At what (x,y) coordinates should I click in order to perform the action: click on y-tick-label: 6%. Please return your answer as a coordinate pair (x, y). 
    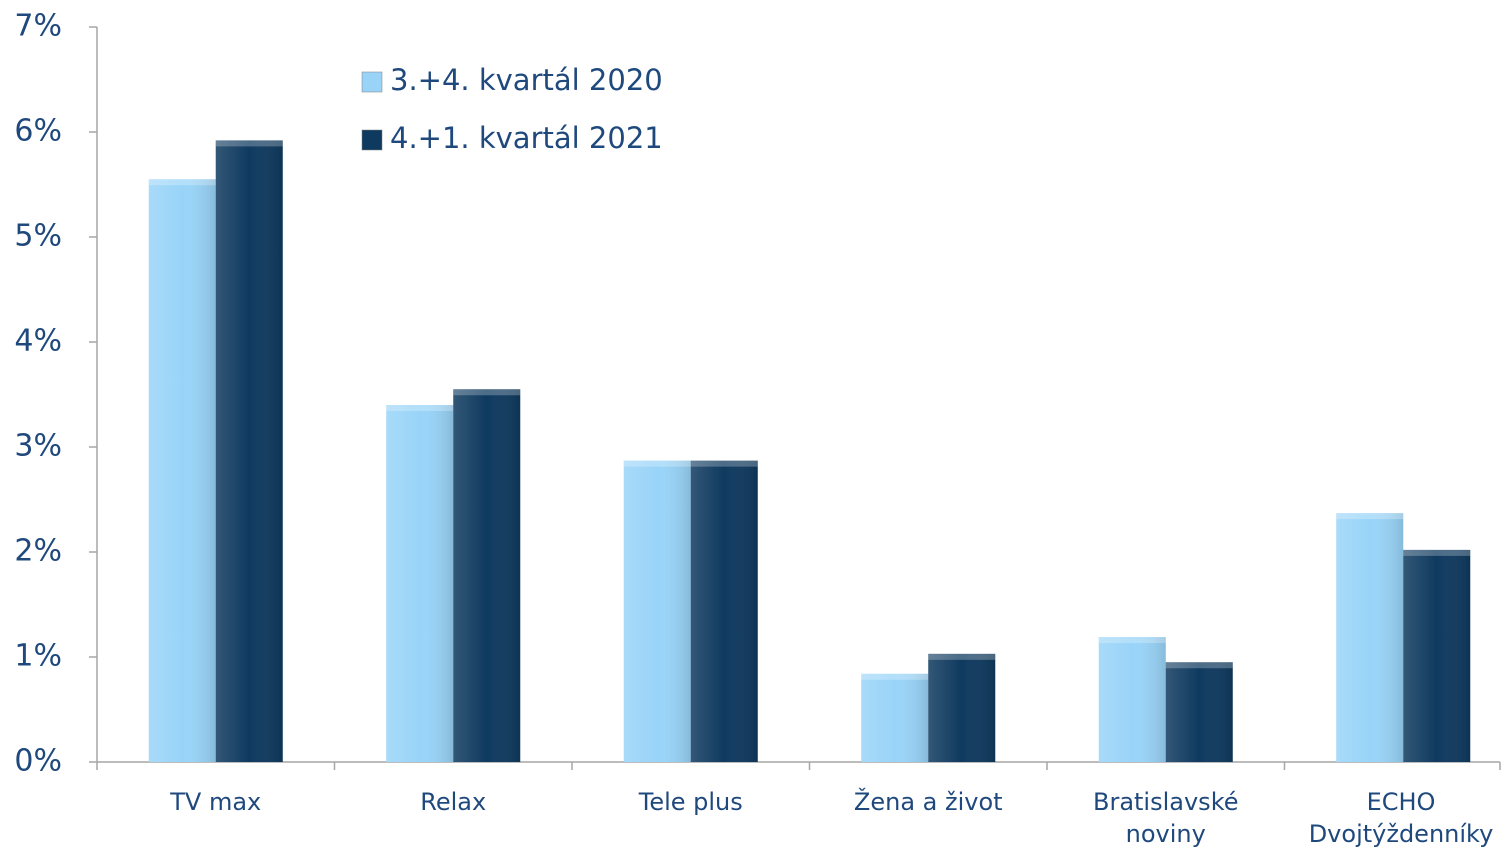
    Looking at the image, I should click on (38, 131).